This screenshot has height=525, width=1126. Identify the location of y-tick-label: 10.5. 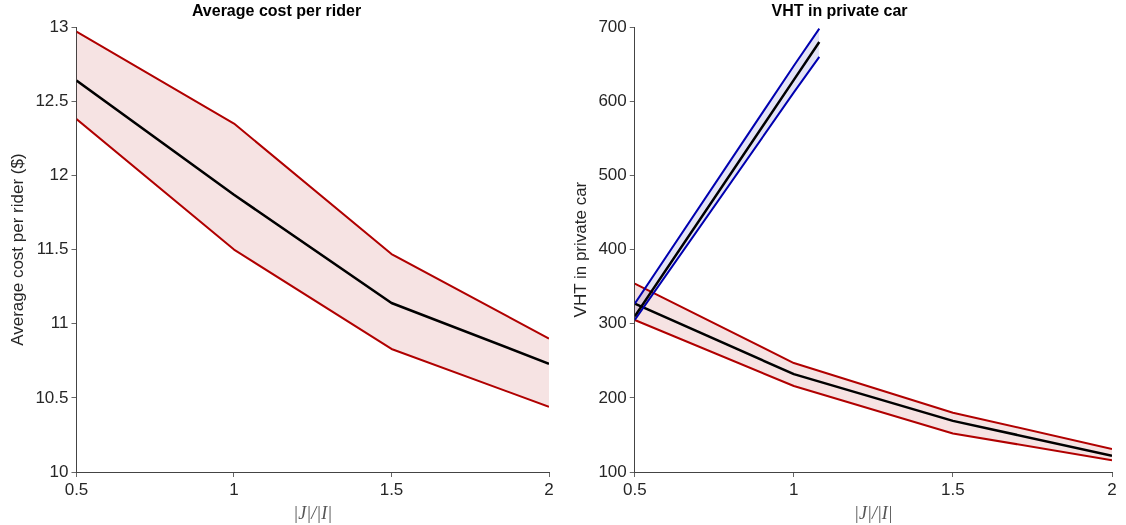
(52, 397).